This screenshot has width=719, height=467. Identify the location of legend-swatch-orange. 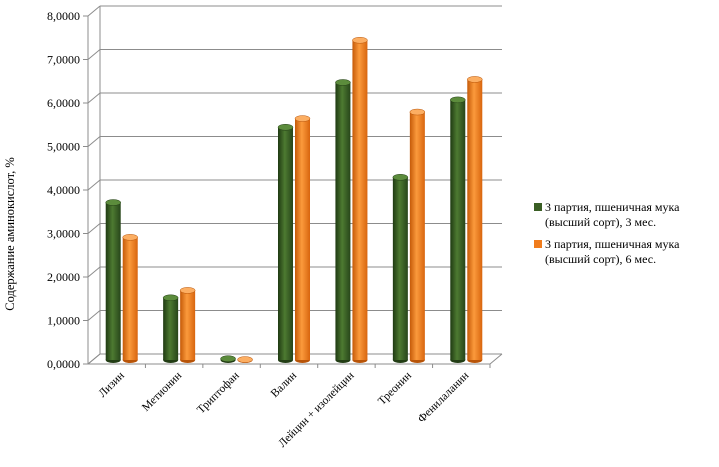
(538, 244).